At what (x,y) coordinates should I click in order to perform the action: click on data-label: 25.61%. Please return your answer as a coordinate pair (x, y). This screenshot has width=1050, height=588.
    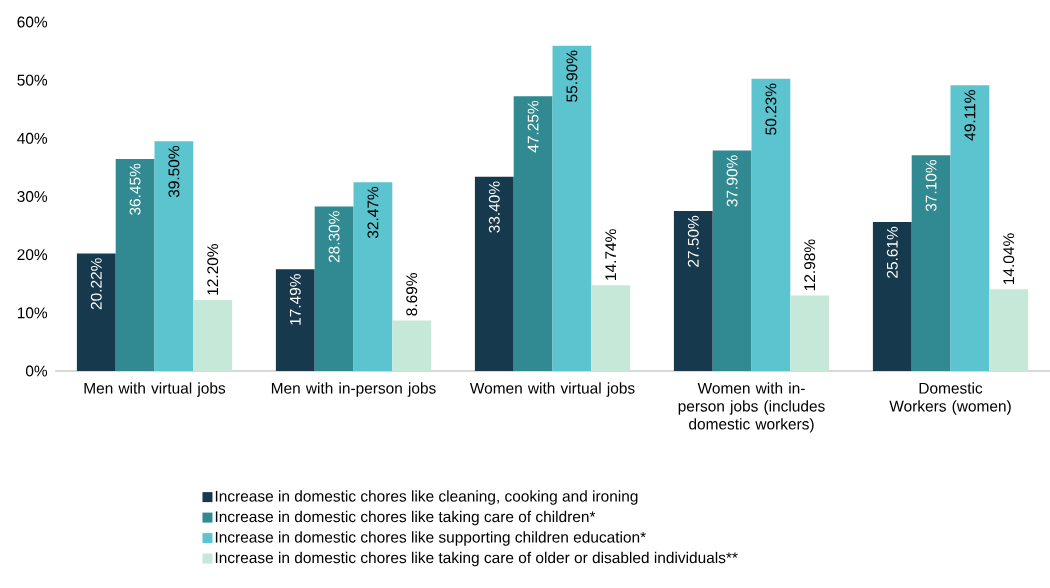
    Looking at the image, I should click on (892, 252).